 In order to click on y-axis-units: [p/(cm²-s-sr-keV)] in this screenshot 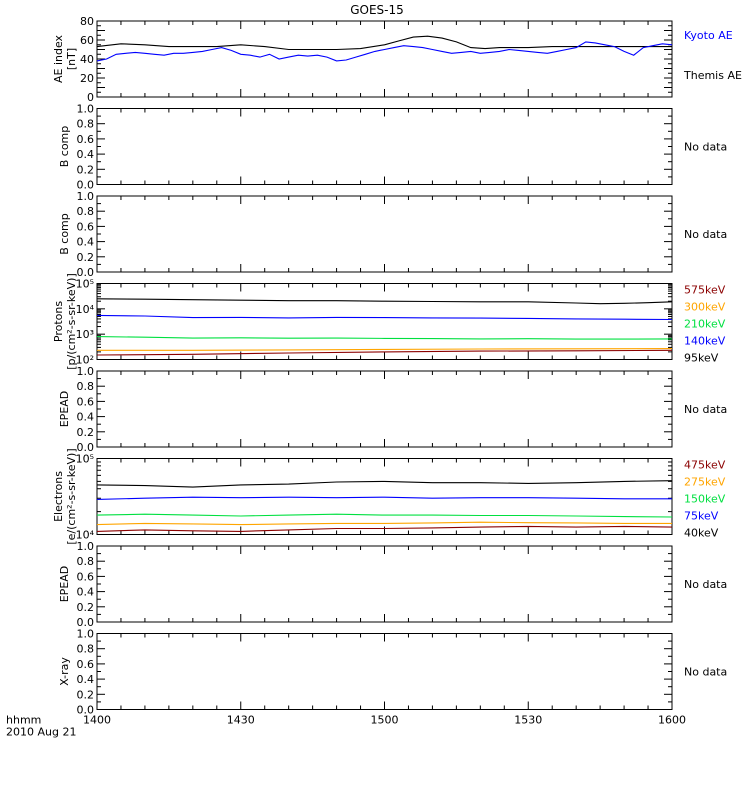, I will do `click(71, 321)`.